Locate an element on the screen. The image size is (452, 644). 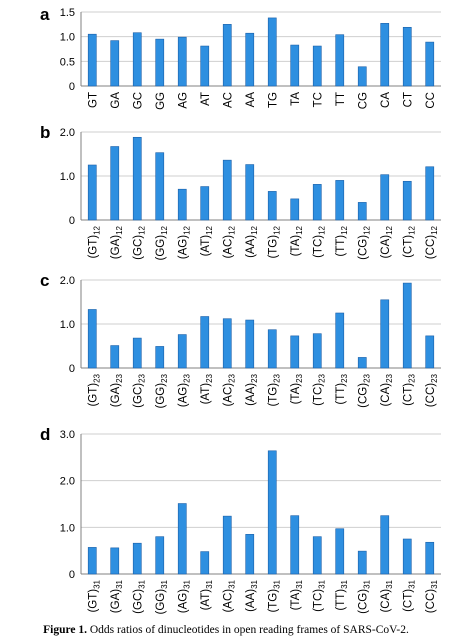
x-tick-label: TT is located at coordinates (341, 99).